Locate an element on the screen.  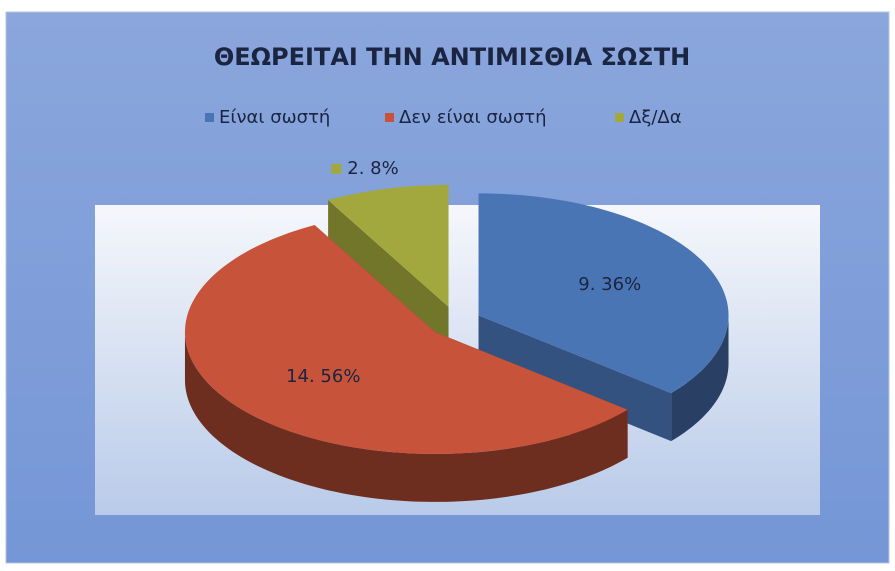
legend: Είναι σωστή Δεν είναι σωστή Δξ/Δα is located at coordinates (443, 117).